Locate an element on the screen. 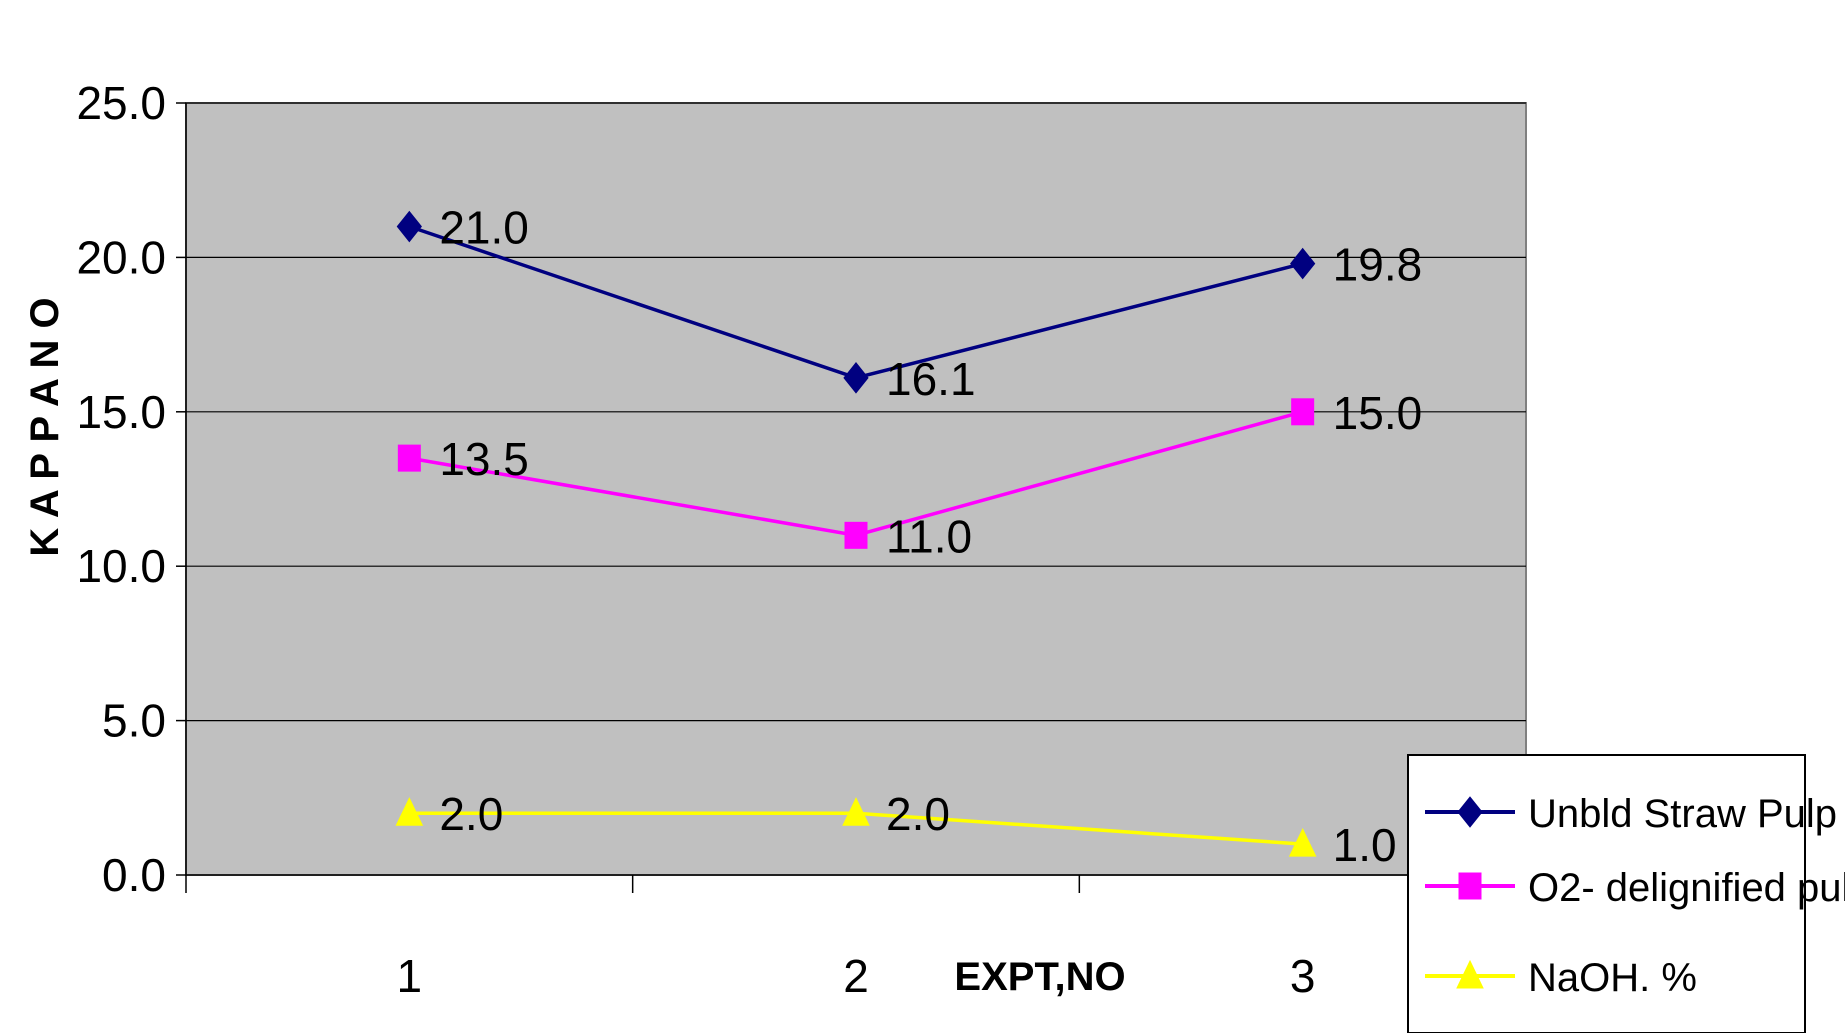 This screenshot has height=1033, width=1845. x-axis-title: EXPT,NO is located at coordinates (1039, 977).